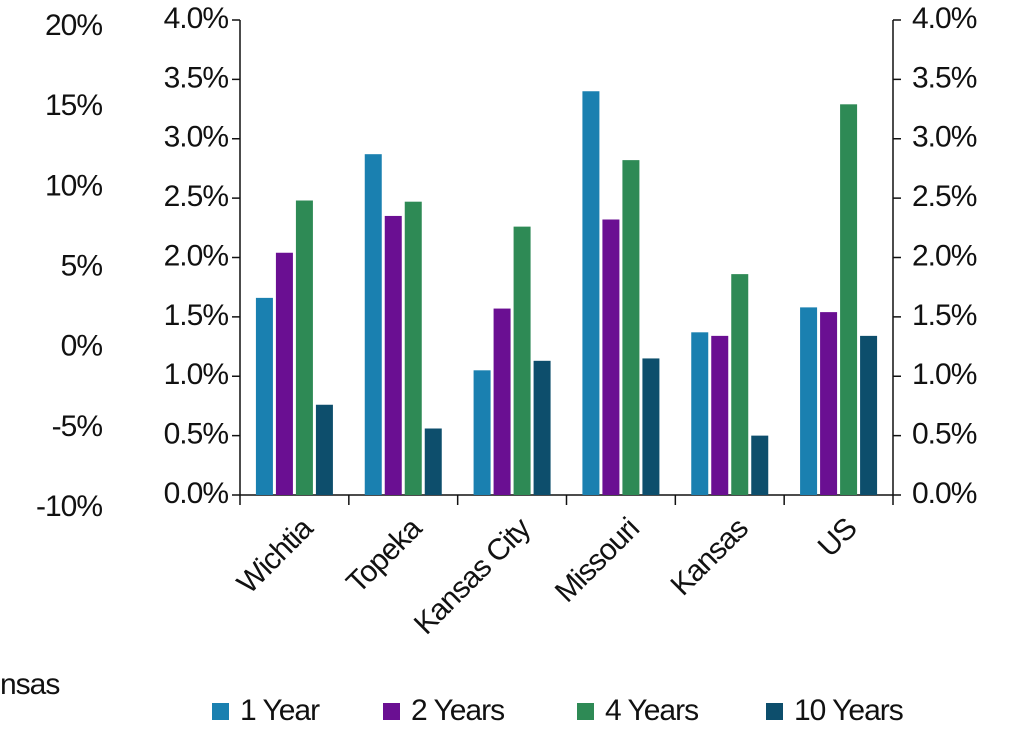  Describe the element at coordinates (384, 555) in the screenshot. I see `x-tick-label: Topeka` at that location.